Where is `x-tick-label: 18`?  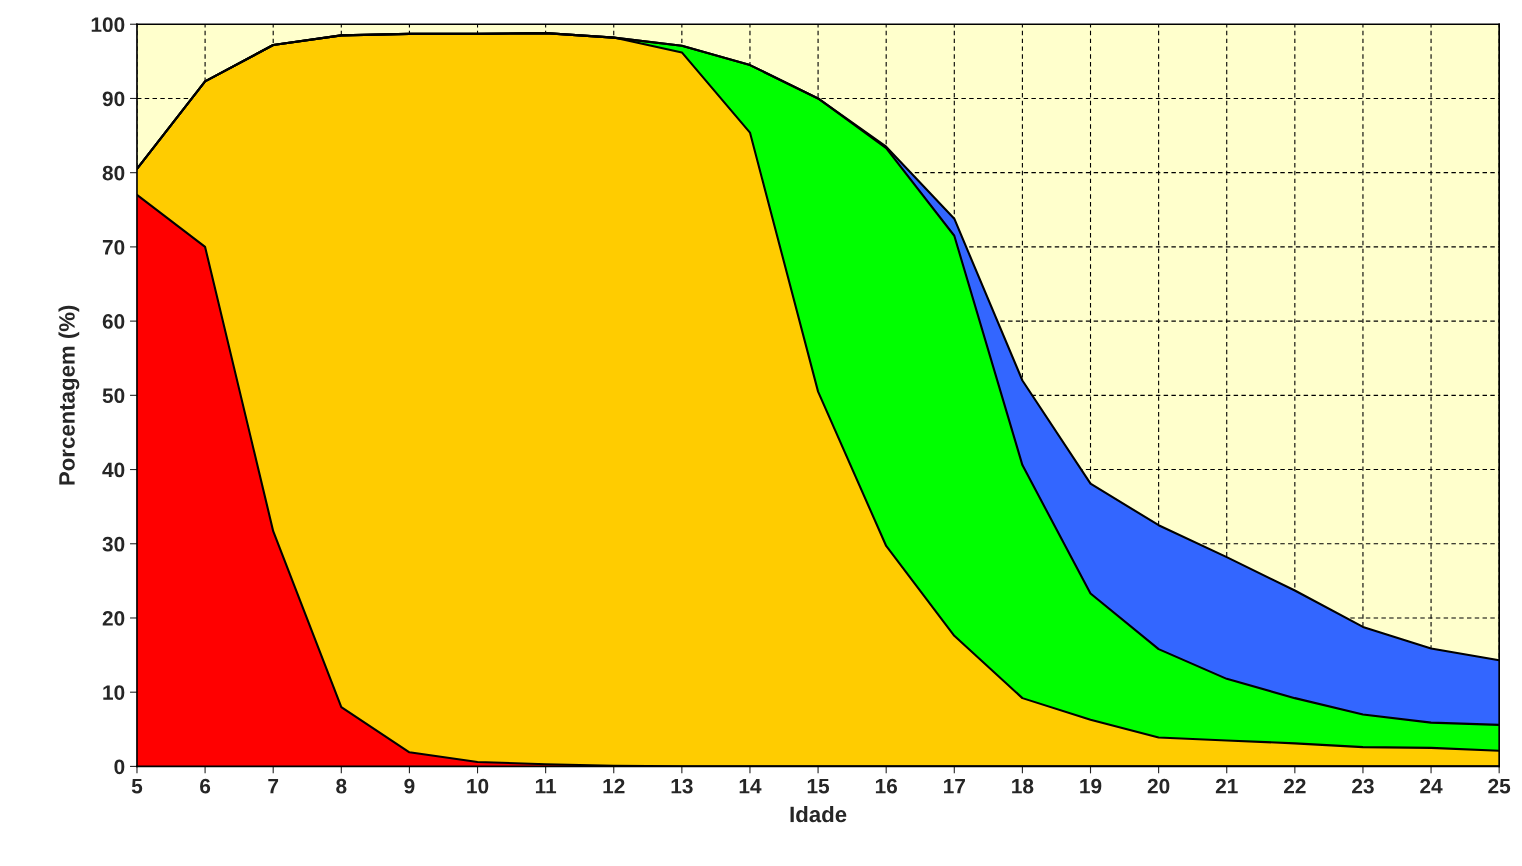 x-tick-label: 18 is located at coordinates (1023, 786).